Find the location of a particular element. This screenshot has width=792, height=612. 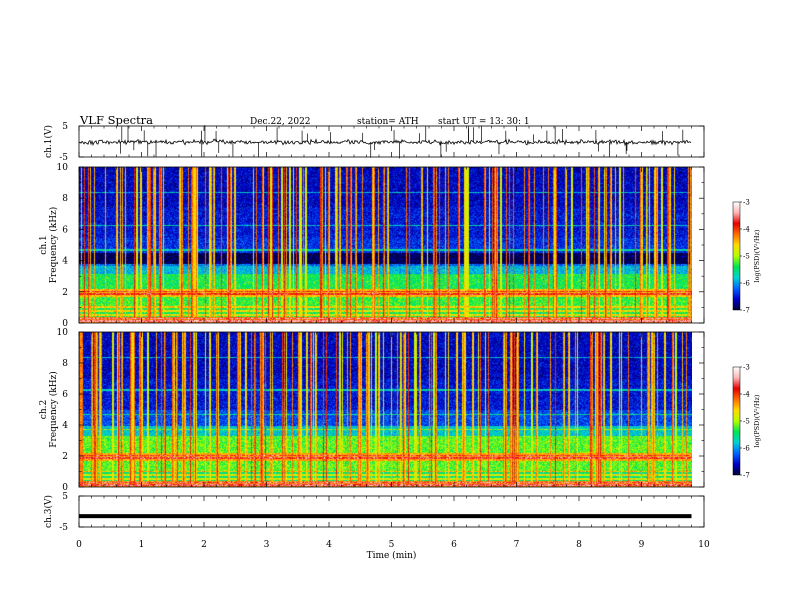

x-tick-label: 2 is located at coordinates (204, 545).